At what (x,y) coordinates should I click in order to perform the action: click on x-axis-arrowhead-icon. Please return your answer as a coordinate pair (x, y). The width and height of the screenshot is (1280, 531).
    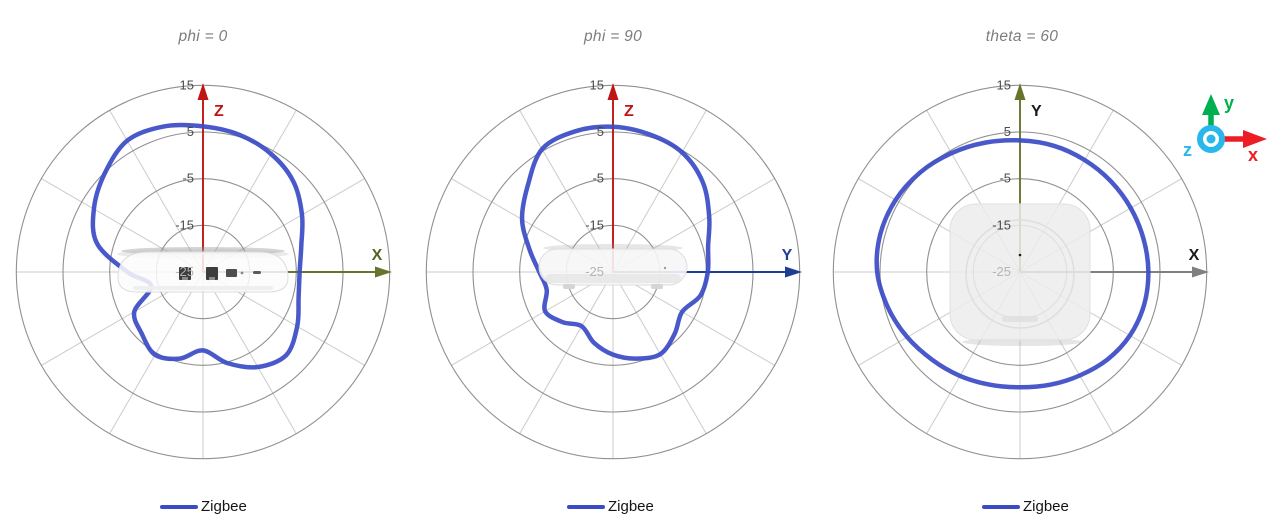
    Looking at the image, I should click on (1255, 139).